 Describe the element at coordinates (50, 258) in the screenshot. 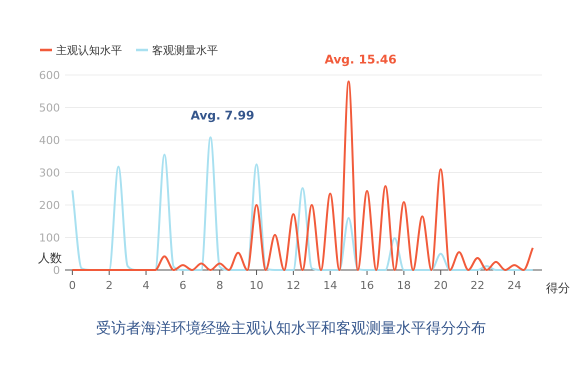

I see `y-axis-title: 人数` at that location.